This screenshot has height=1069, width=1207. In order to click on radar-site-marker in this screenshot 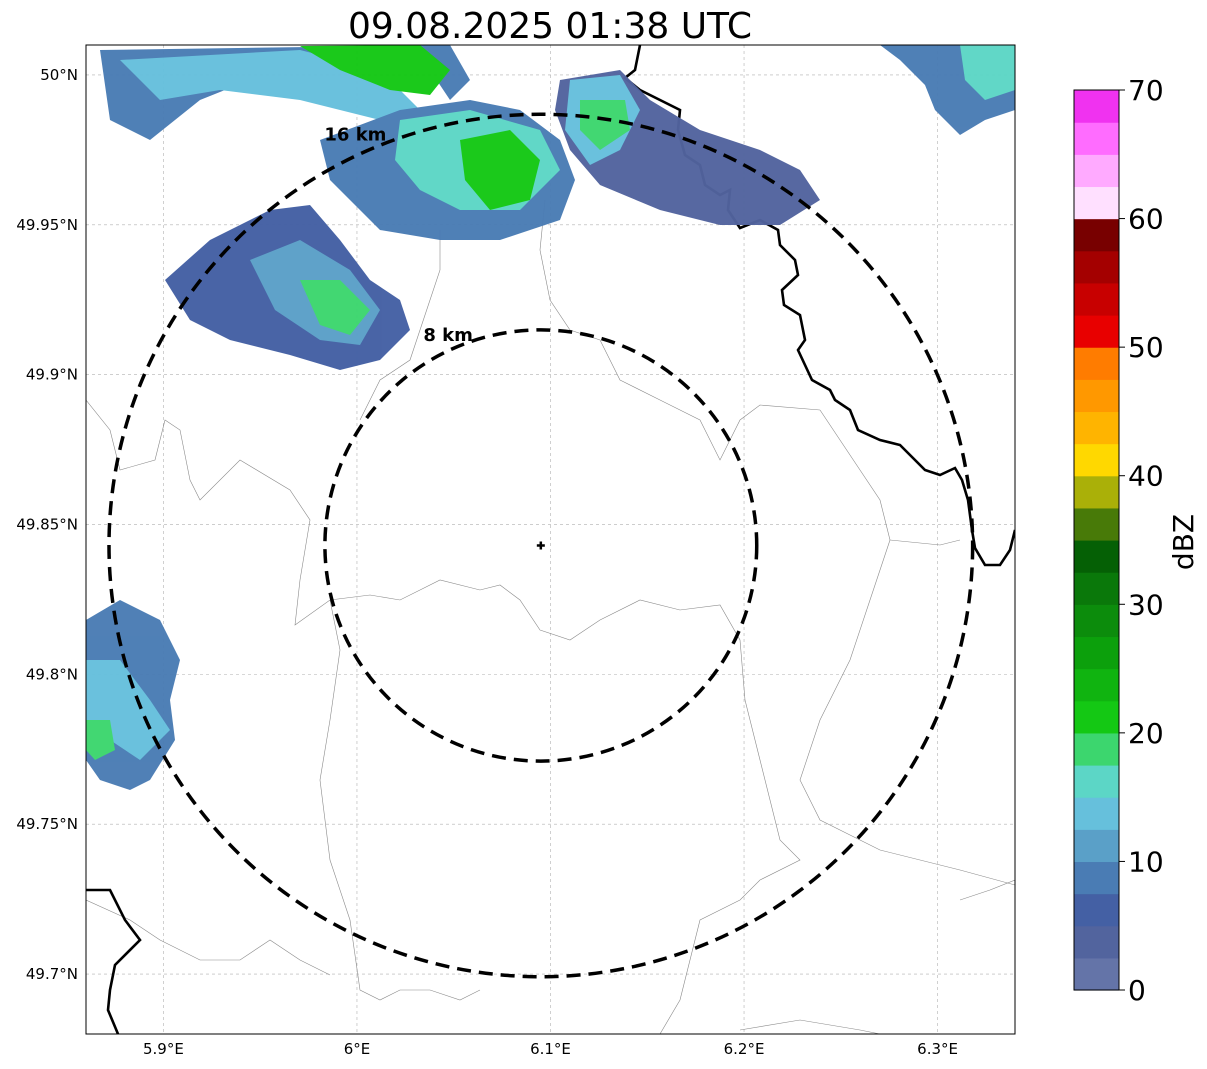, I will do `click(540, 545)`.